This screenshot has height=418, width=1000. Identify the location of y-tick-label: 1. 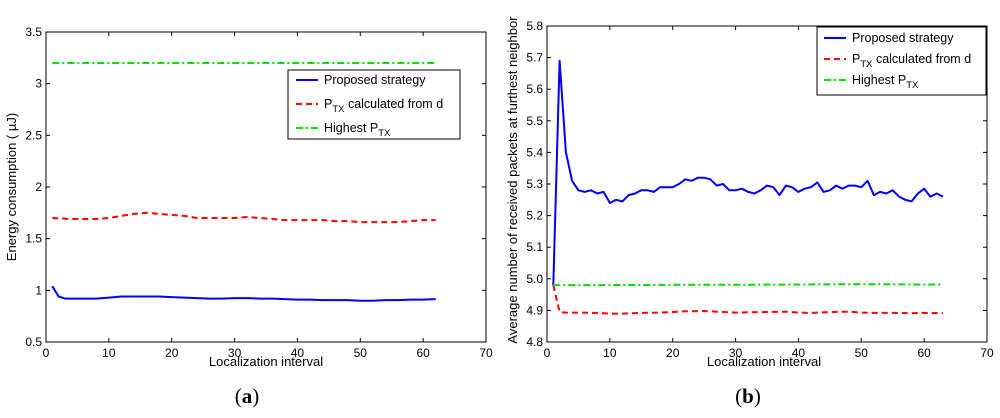
(38, 290).